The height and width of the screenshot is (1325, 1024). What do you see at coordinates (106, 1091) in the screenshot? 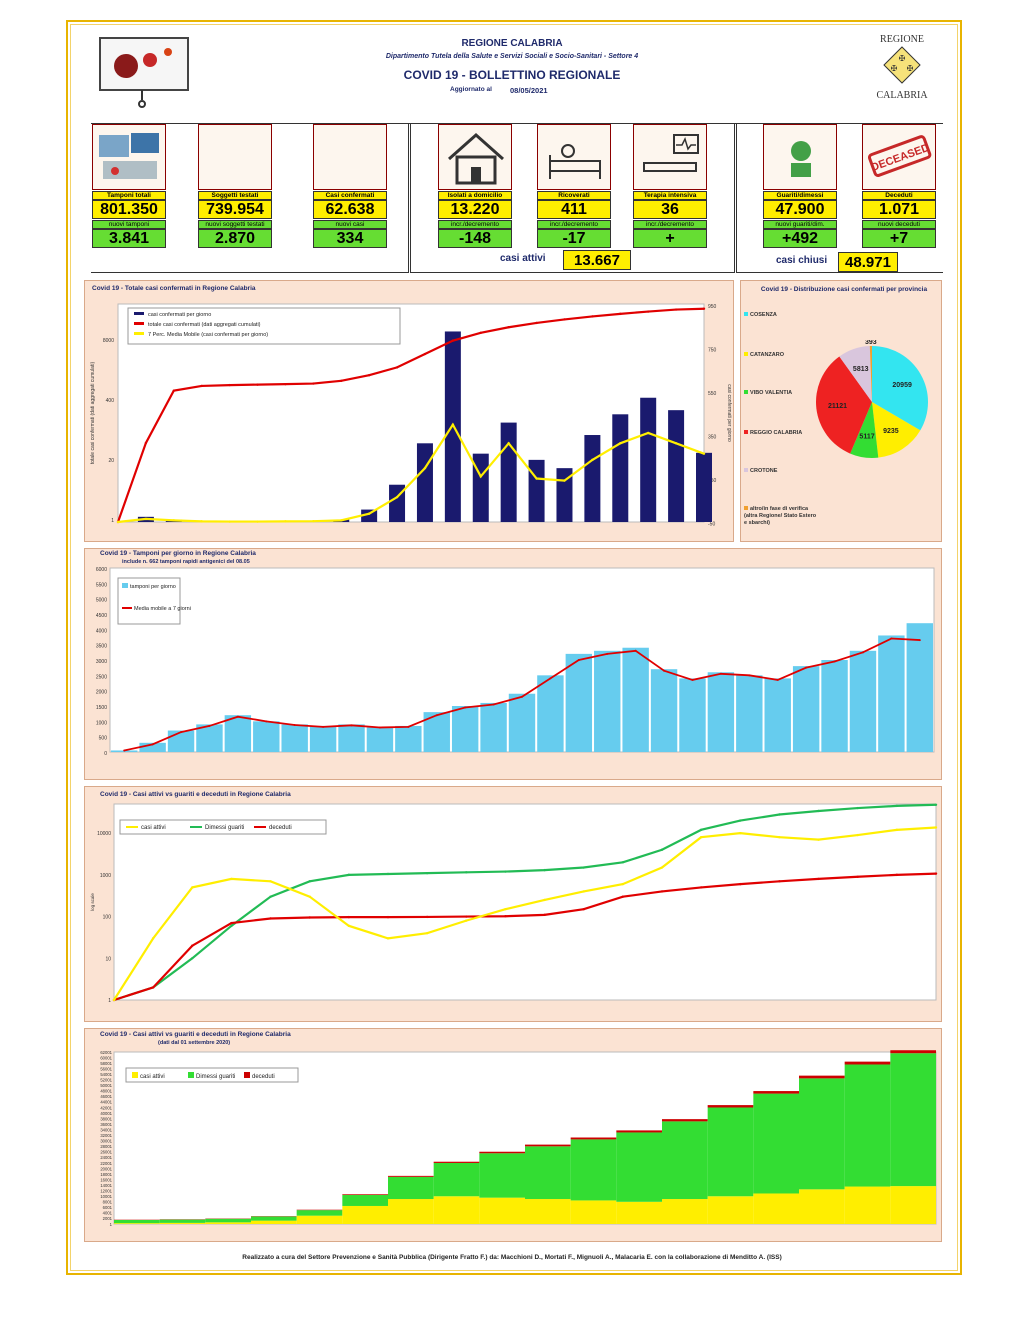
I see `chart5-y-tick: 48001` at bounding box center [106, 1091].